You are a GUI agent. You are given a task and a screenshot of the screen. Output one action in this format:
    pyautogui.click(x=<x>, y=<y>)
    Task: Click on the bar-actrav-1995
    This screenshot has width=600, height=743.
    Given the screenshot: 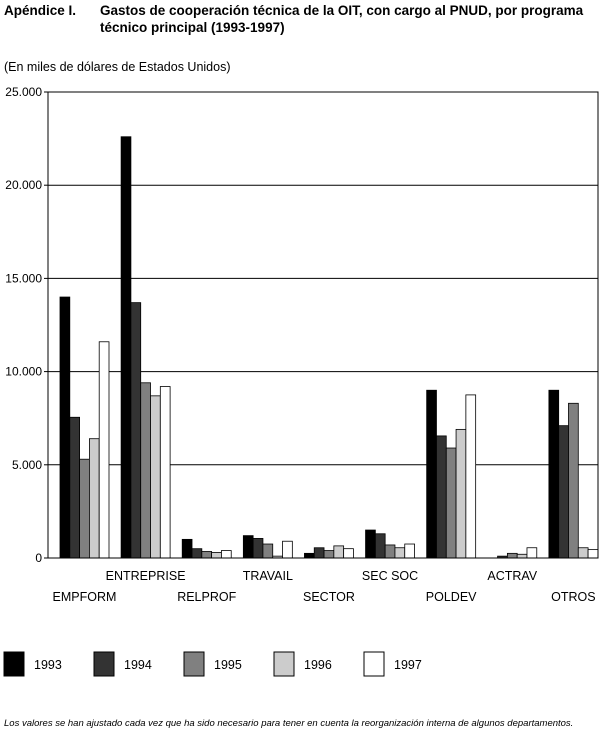 What is the action you would take?
    pyautogui.click(x=512, y=555)
    